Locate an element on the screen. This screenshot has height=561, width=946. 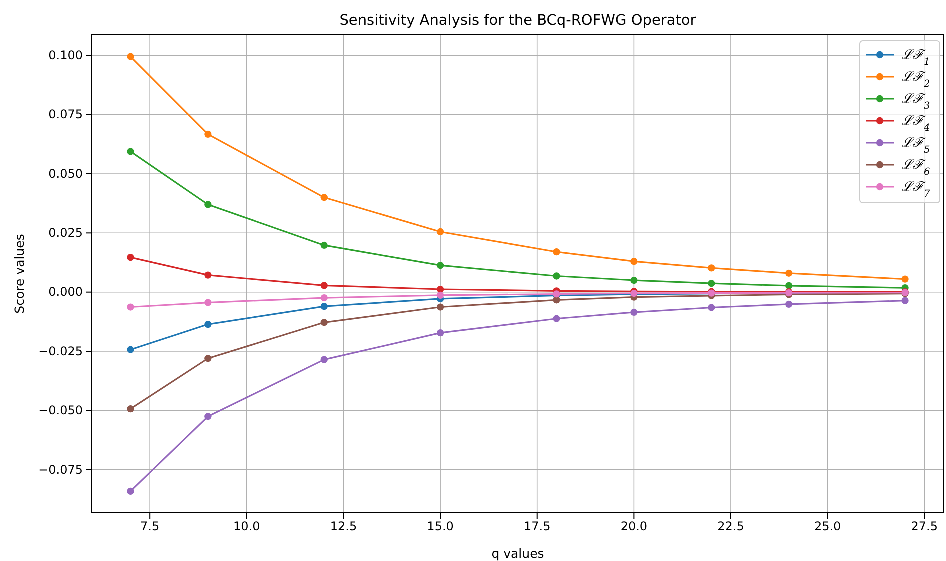
x-tick-label: 27.5 is located at coordinates (924, 527).